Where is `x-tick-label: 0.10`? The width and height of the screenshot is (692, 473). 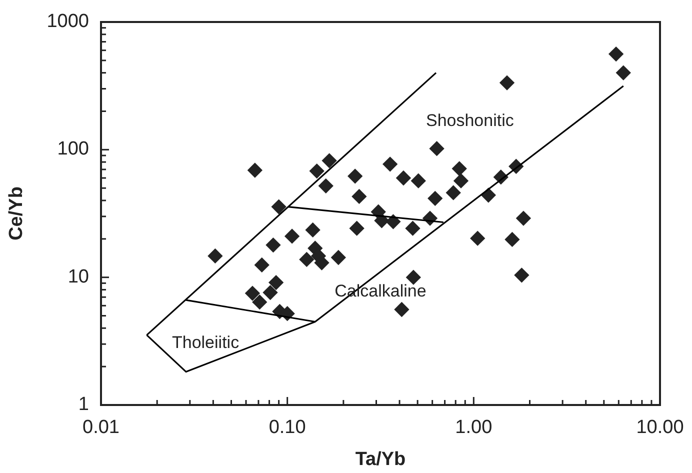 x-tick-label: 0.10 is located at coordinates (287, 427).